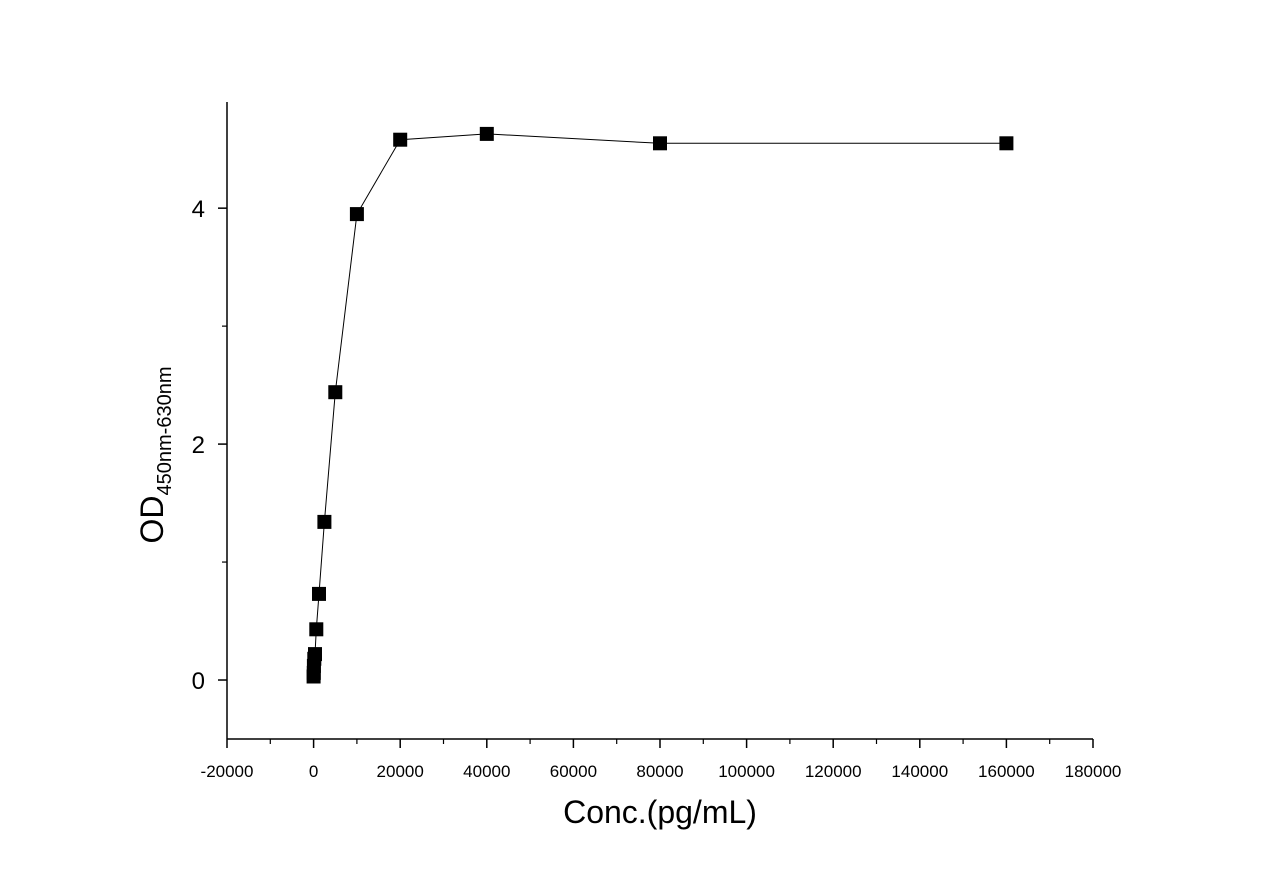 This screenshot has width=1270, height=887. I want to click on x-tick-label: 180000, so click(1093, 771).